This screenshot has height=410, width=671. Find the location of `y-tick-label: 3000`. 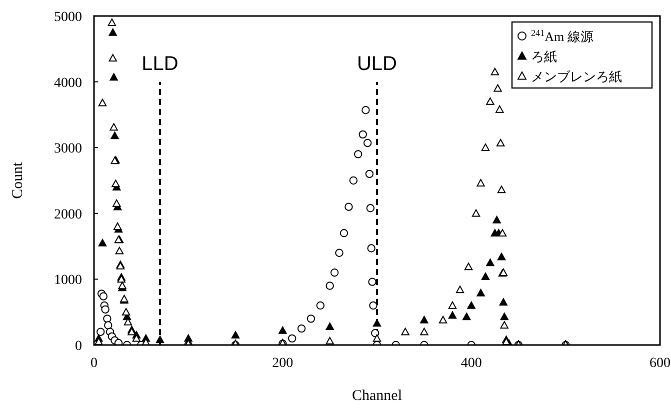

y-tick-label: 3000 is located at coordinates (68, 149).